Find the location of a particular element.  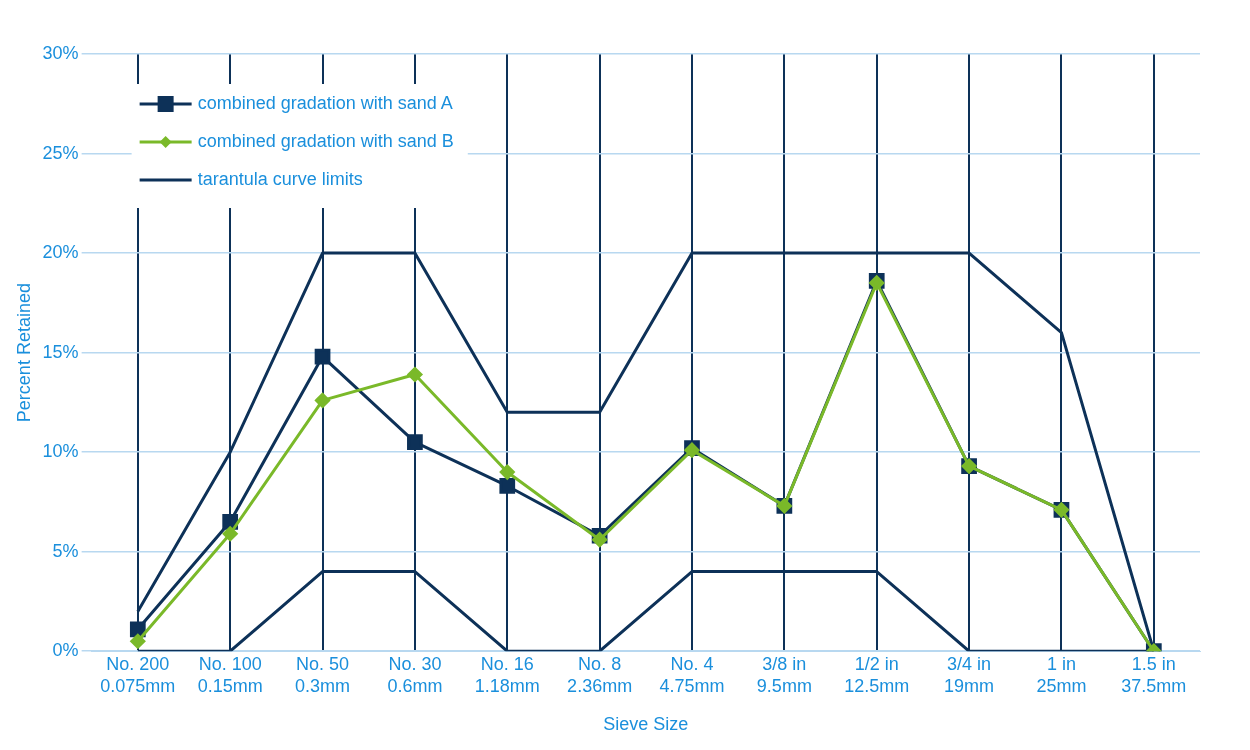

y-axis-title: Percent Retained is located at coordinates (23, 353).